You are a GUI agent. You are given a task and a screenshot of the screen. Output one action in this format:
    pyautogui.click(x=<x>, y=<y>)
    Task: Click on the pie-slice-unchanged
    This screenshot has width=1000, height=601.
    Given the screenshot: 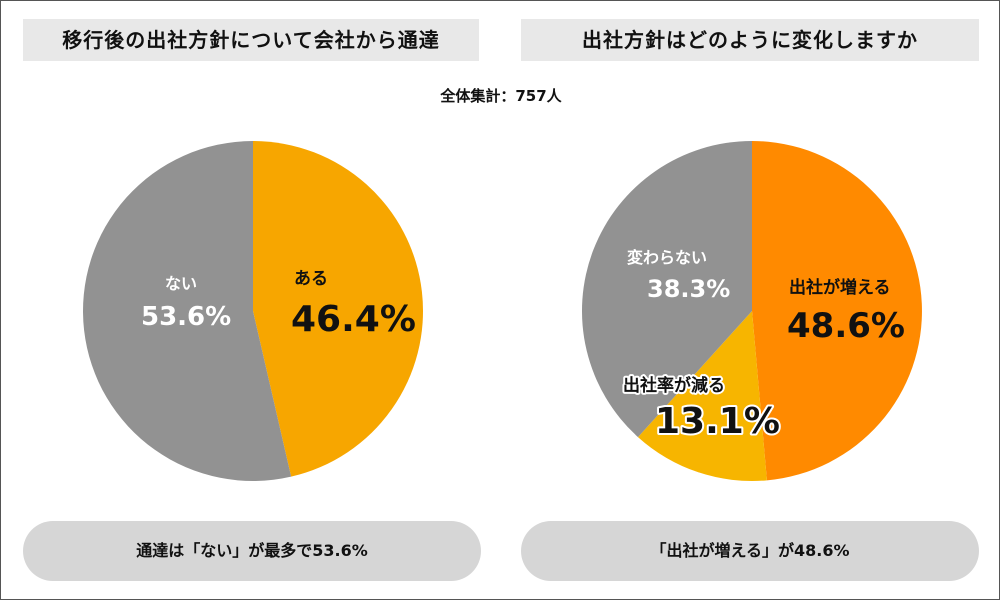 What is the action you would take?
    pyautogui.click(x=666, y=289)
    